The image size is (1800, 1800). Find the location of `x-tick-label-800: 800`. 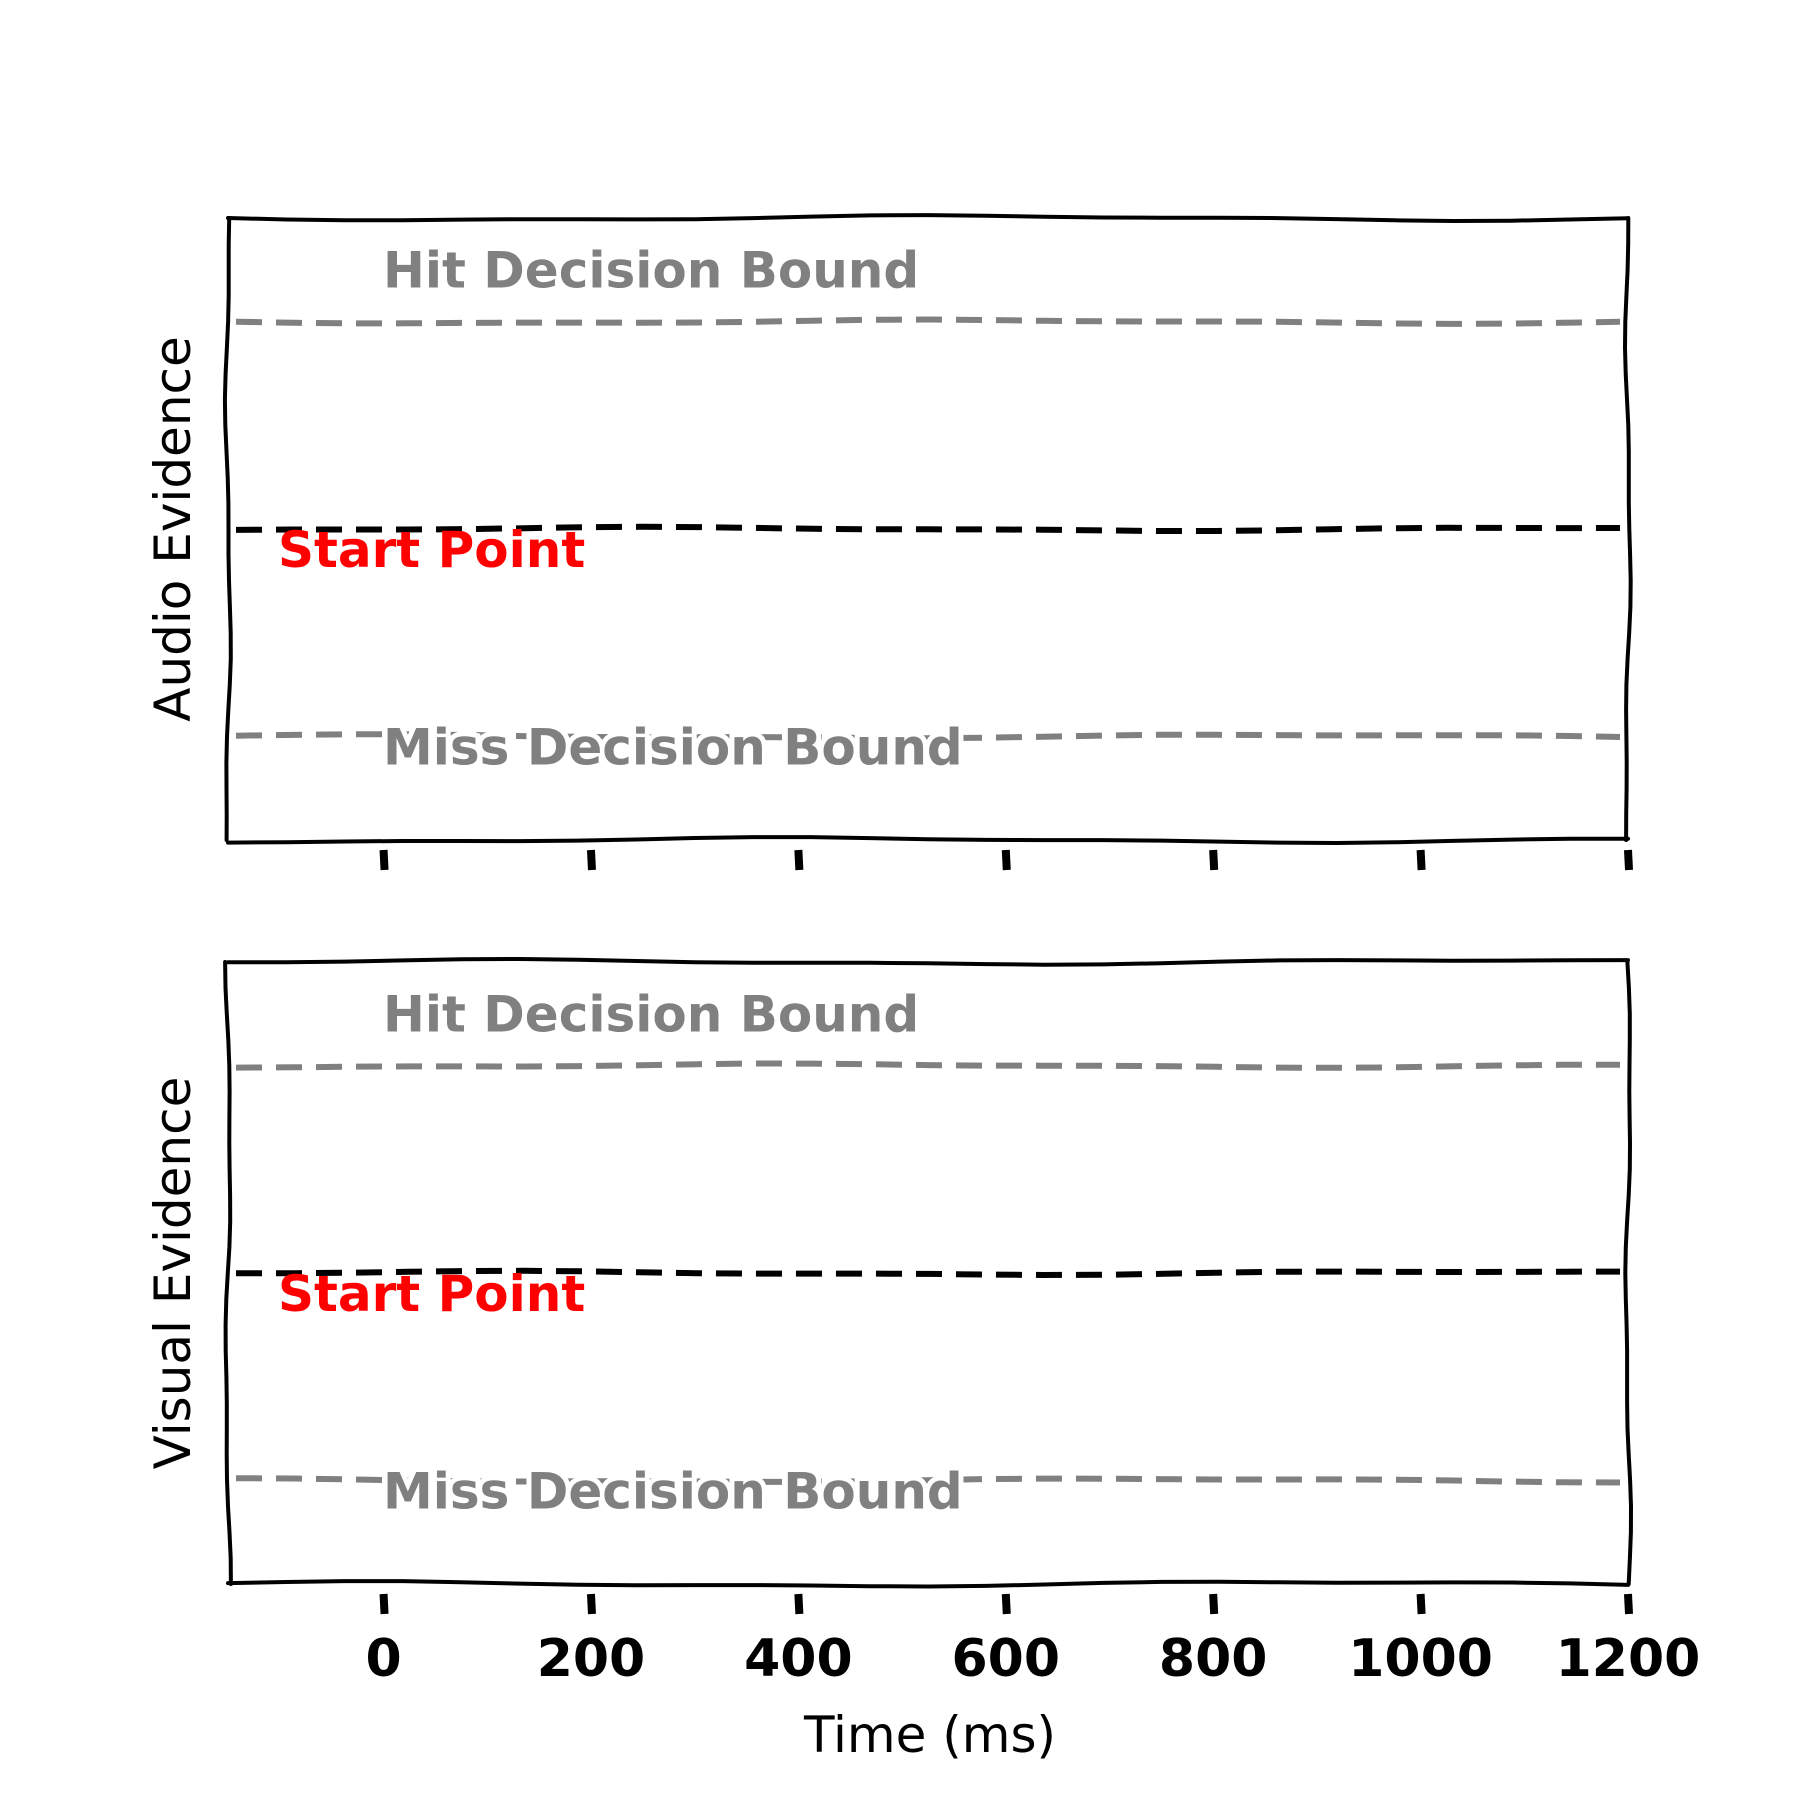

x-tick-label-800: 800 is located at coordinates (1213, 1659).